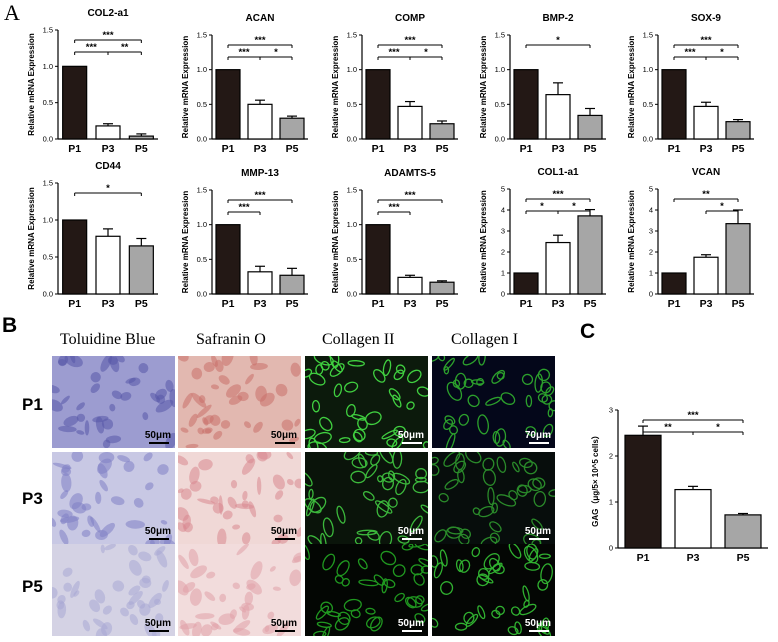  Describe the element at coordinates (706, 172) in the screenshot. I see `chart-title: VCAN` at that location.